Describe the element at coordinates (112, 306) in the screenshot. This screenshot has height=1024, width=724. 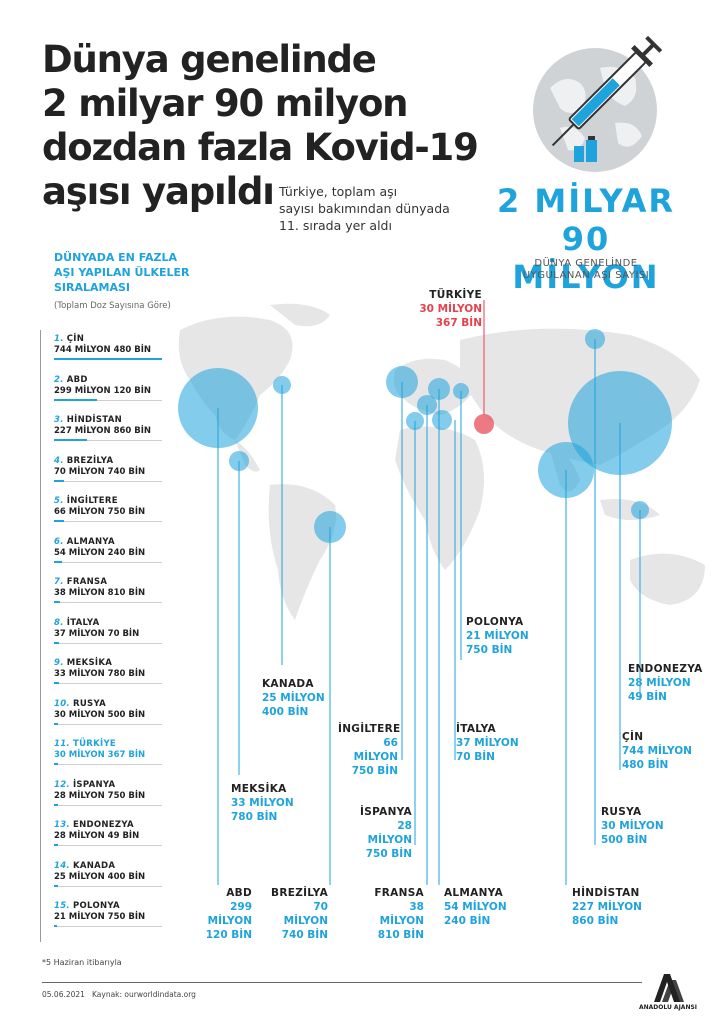
I see `ranking-note: (Toplam Doz Sayısına Göre)` at that location.